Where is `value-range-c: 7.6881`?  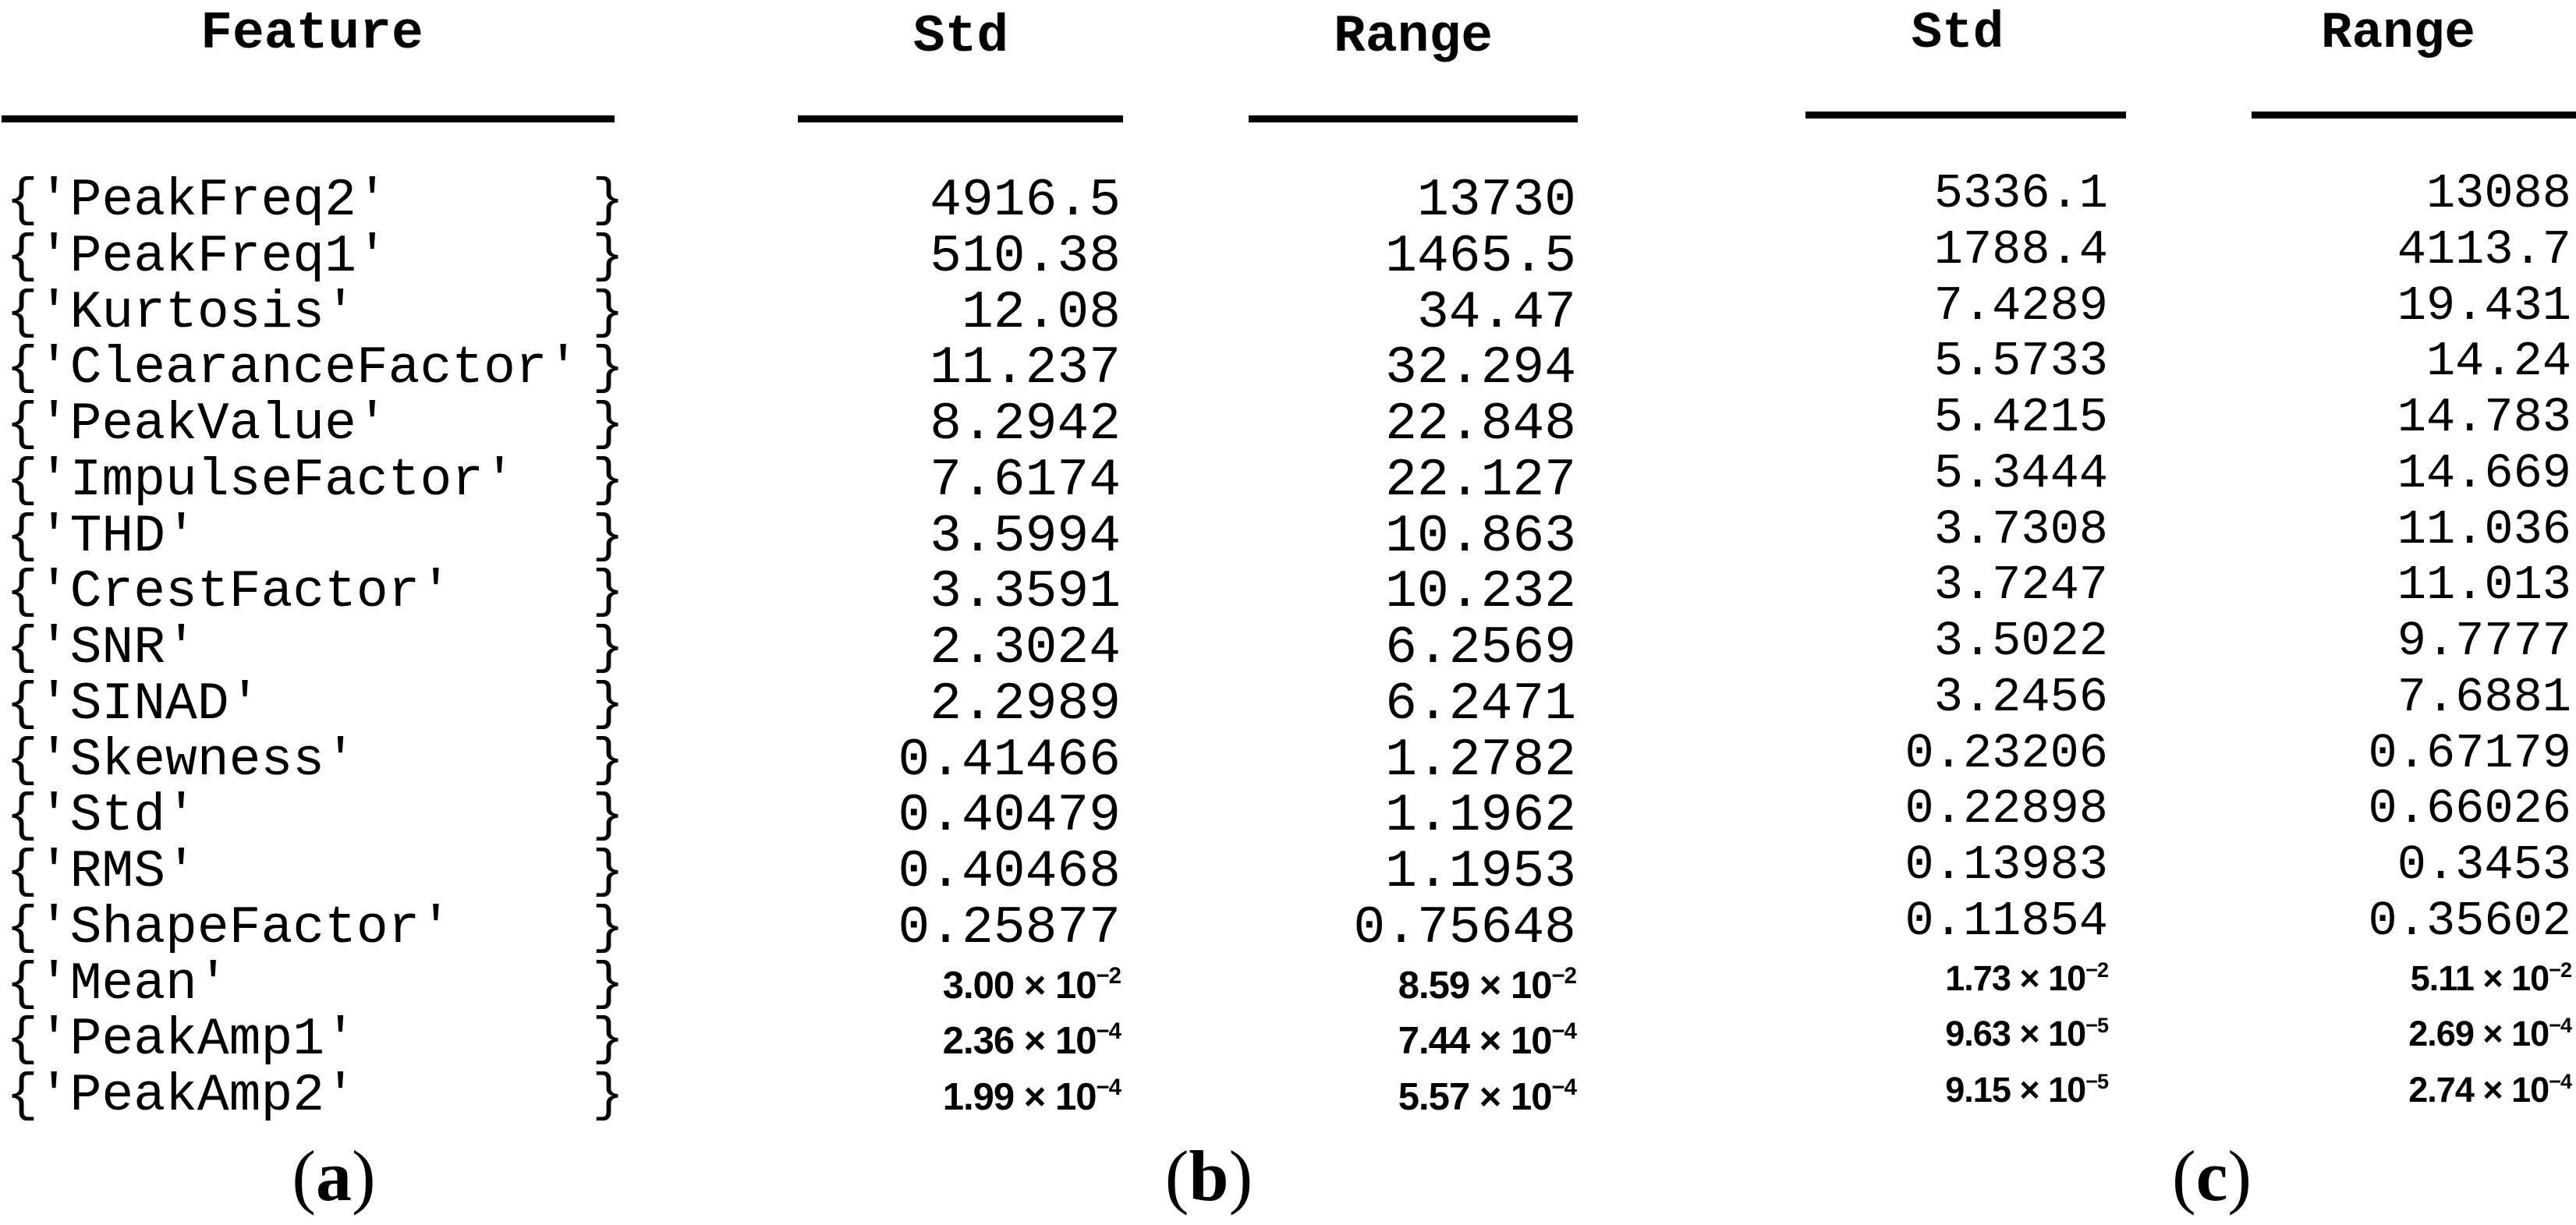
value-range-c: 7.6881 is located at coordinates (2415, 698).